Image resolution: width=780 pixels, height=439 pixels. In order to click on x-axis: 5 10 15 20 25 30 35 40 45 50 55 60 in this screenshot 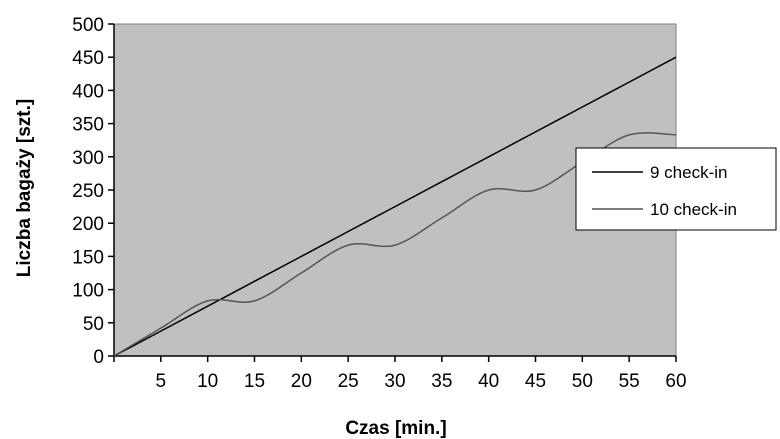, I will do `click(400, 373)`.